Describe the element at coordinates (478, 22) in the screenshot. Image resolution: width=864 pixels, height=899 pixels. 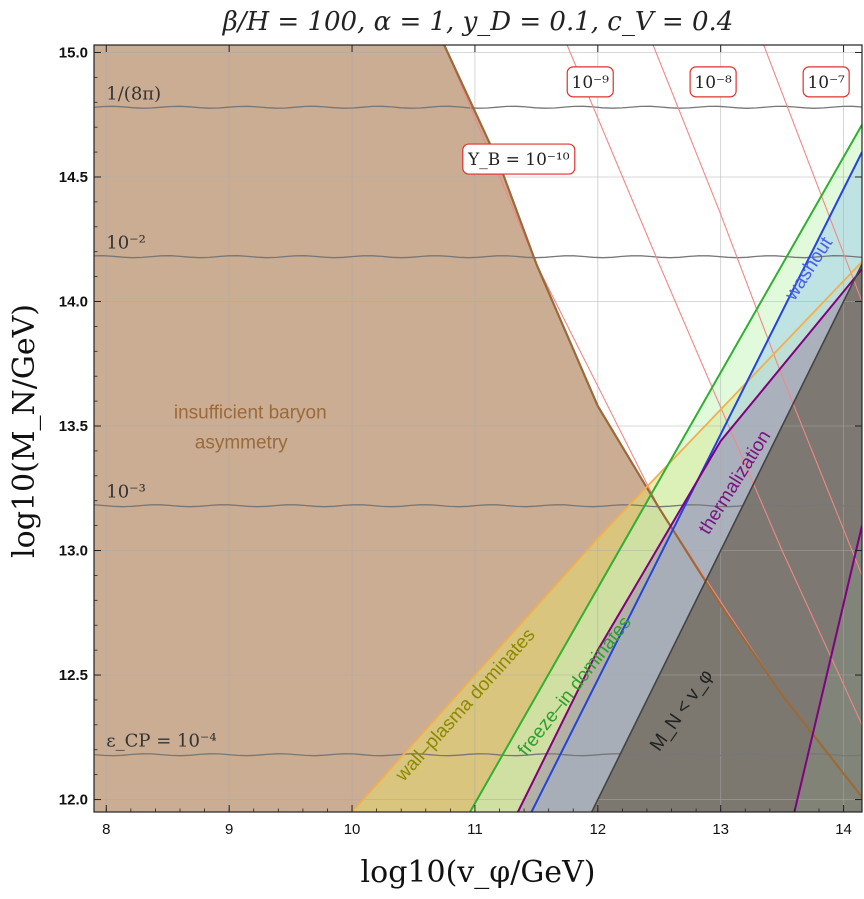
I see `chart-title: β/H = 100, α = 1, y_D = 0.1, c_V = 0.4` at that location.